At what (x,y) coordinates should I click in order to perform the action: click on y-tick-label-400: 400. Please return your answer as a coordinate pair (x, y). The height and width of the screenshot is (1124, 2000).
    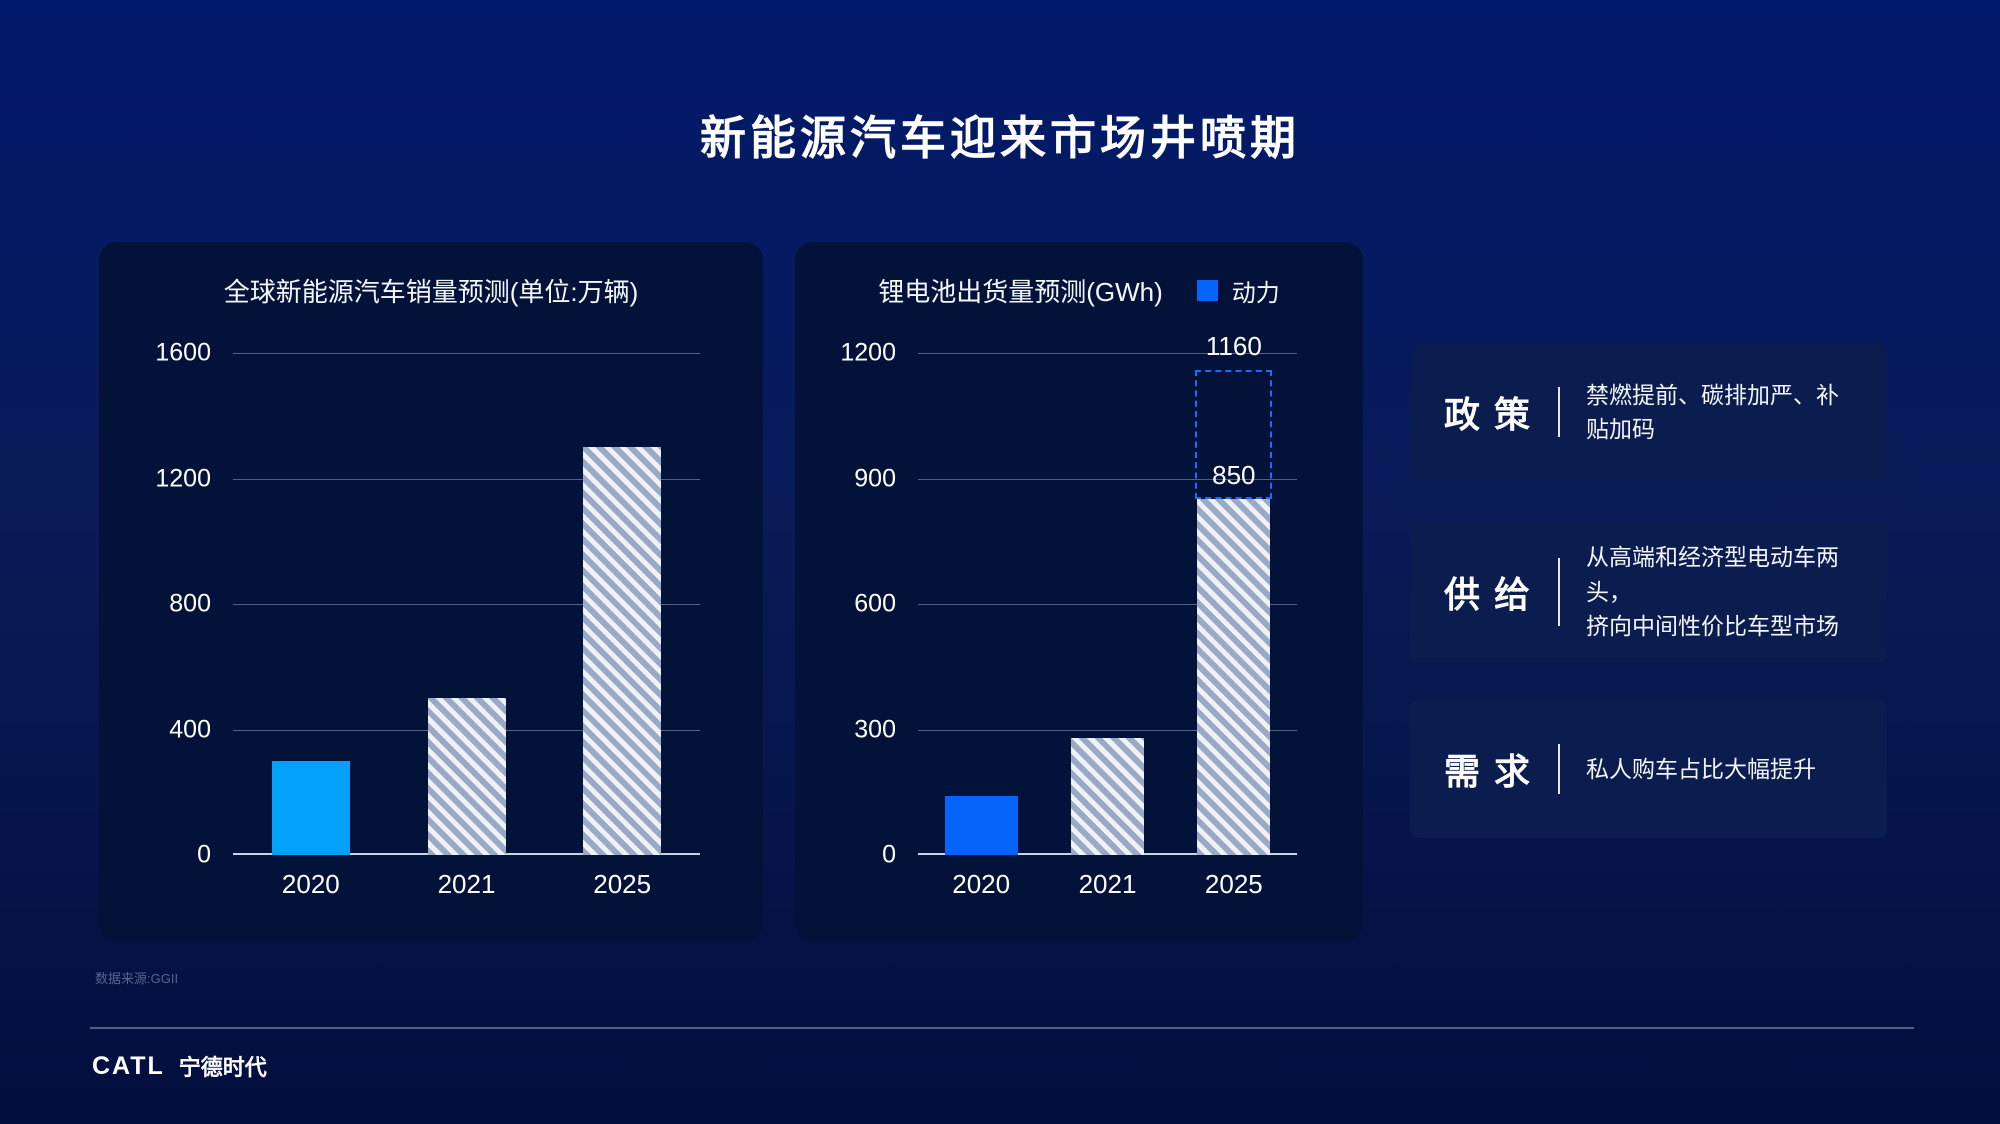
    Looking at the image, I should click on (190, 729).